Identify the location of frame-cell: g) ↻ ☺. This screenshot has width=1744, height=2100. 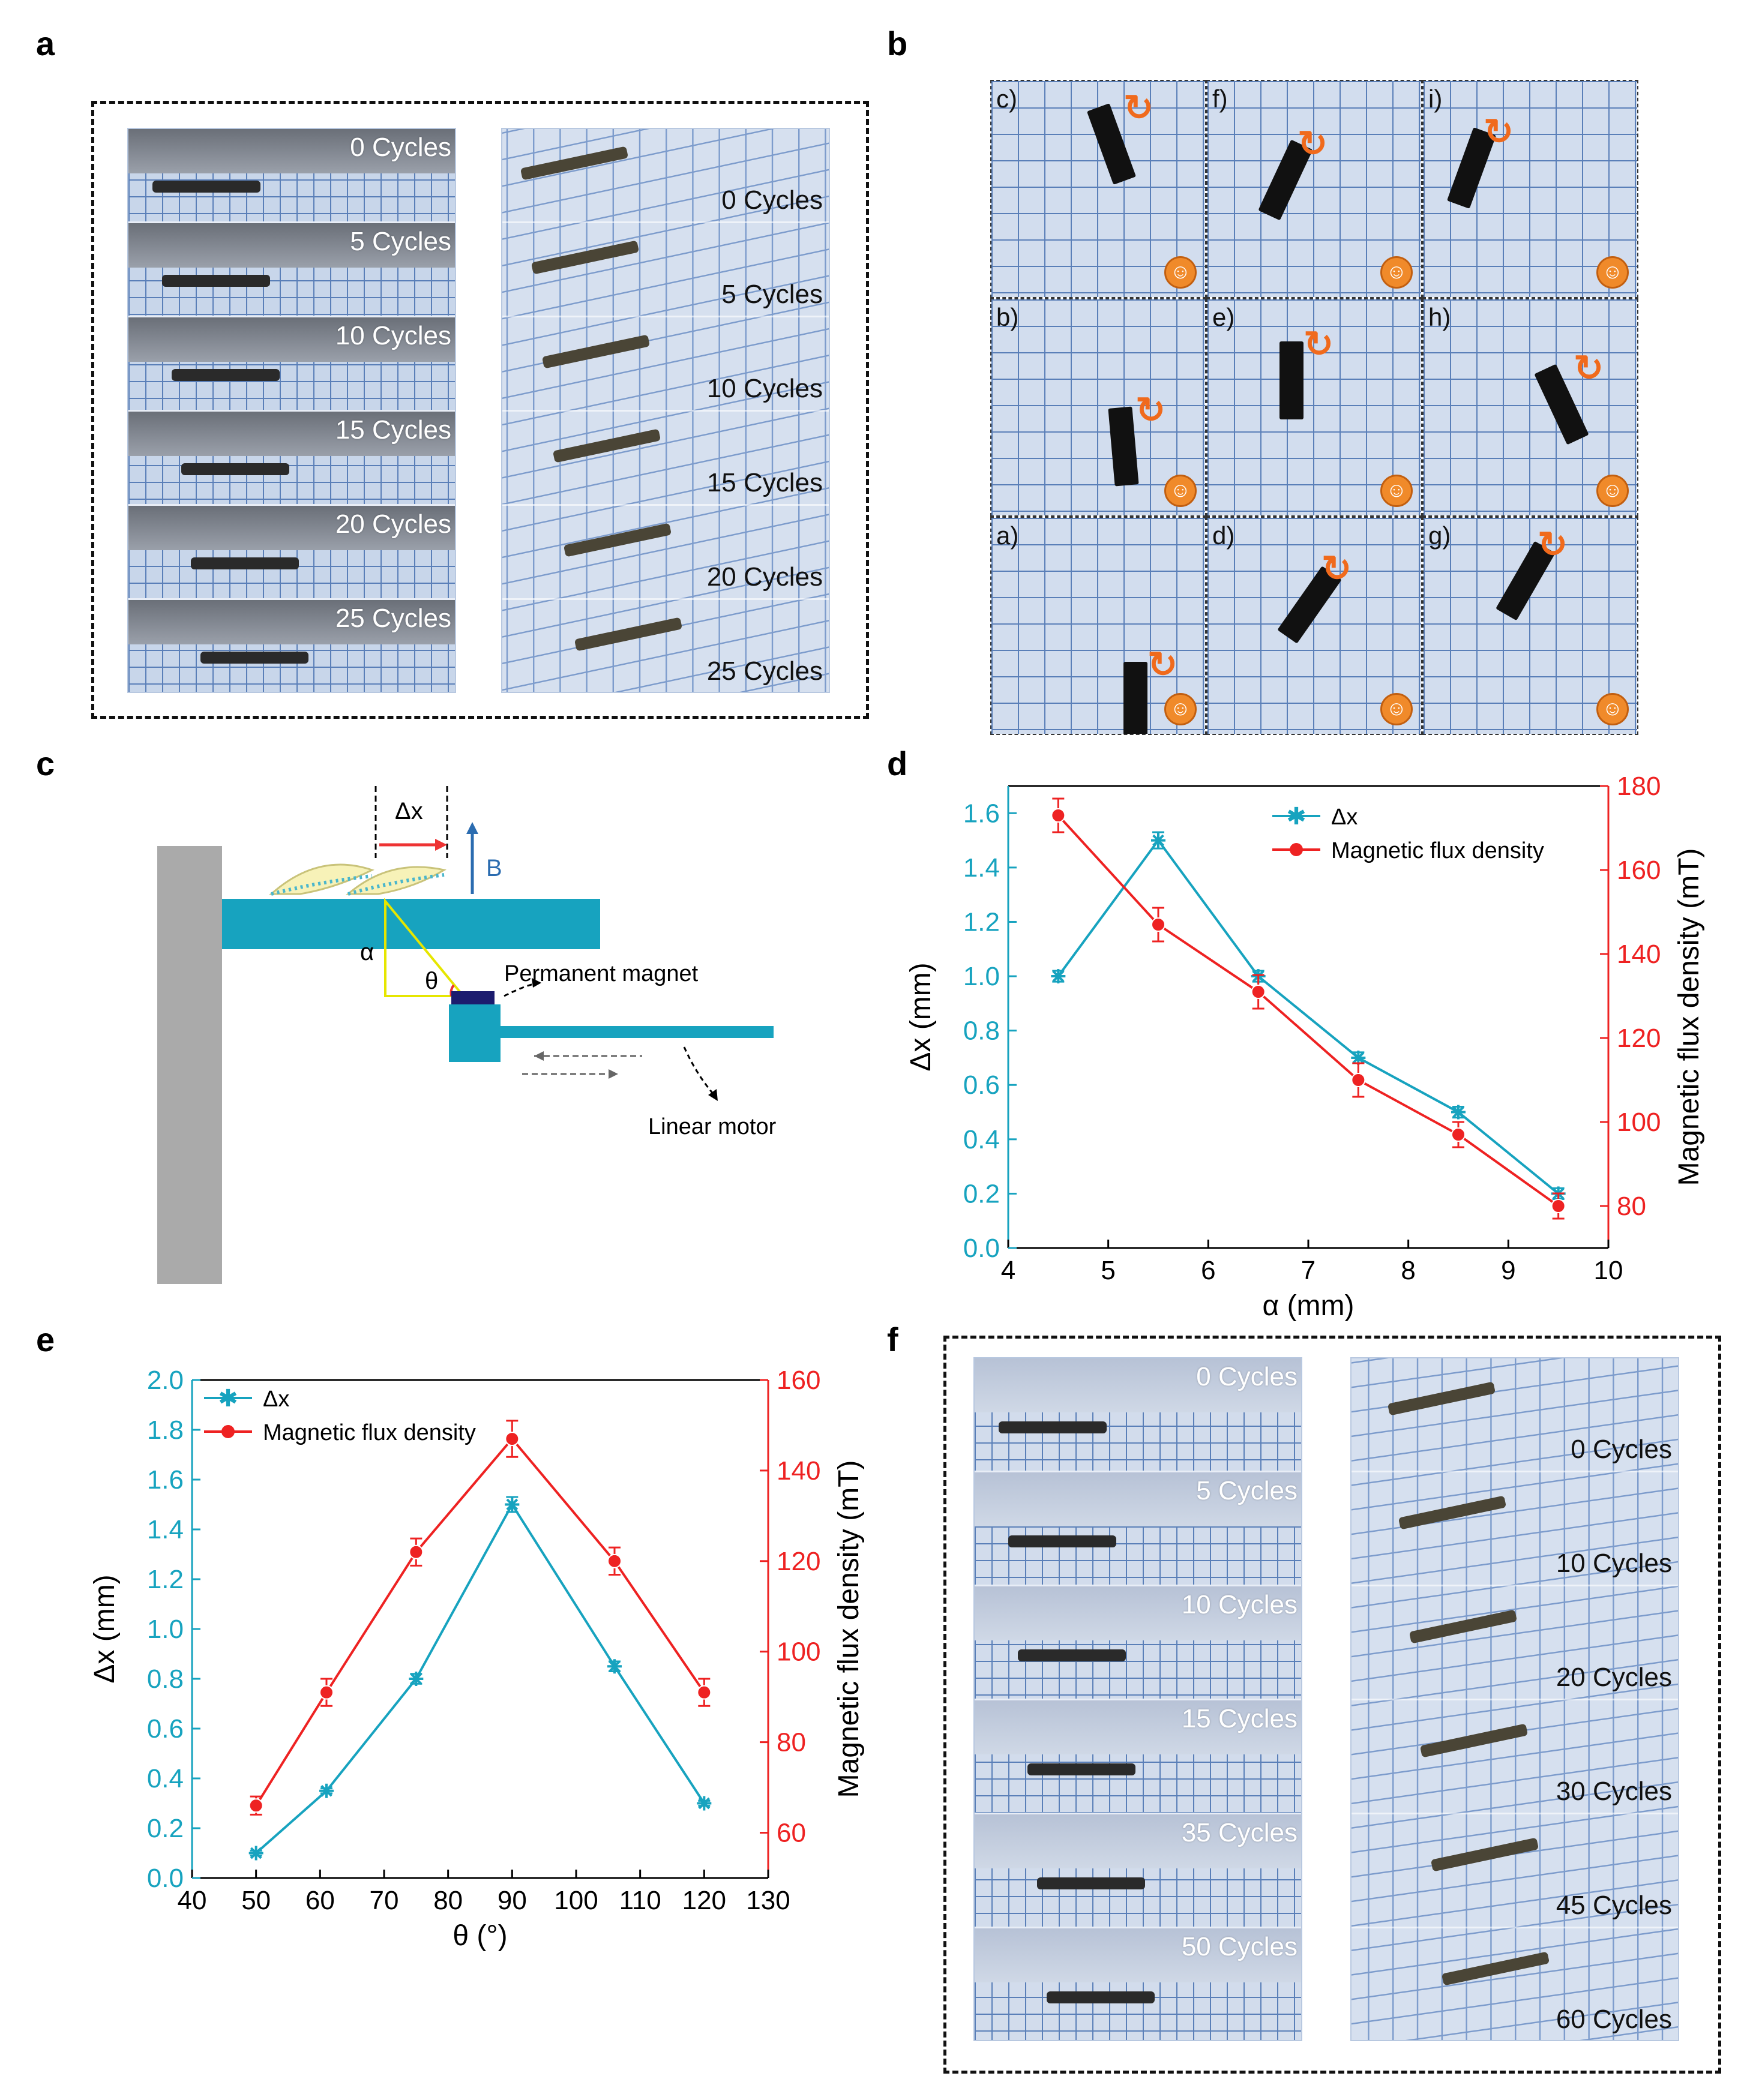
(1530, 626).